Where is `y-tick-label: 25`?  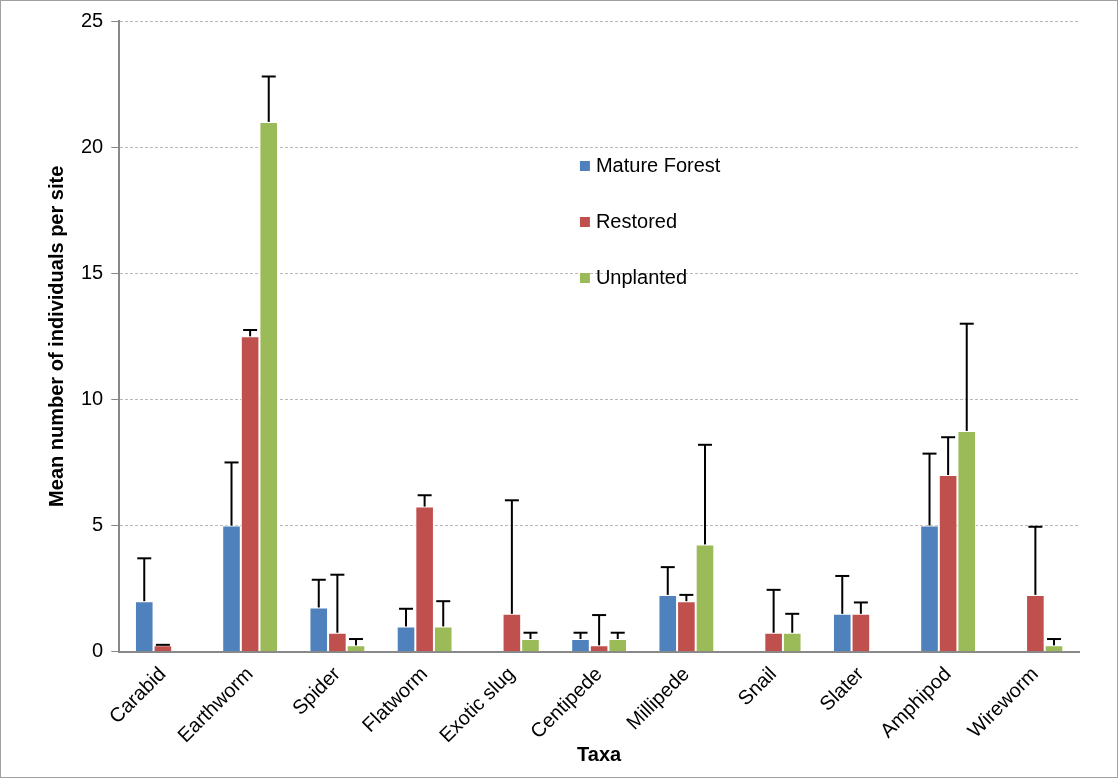 y-tick-label: 25 is located at coordinates (92, 19).